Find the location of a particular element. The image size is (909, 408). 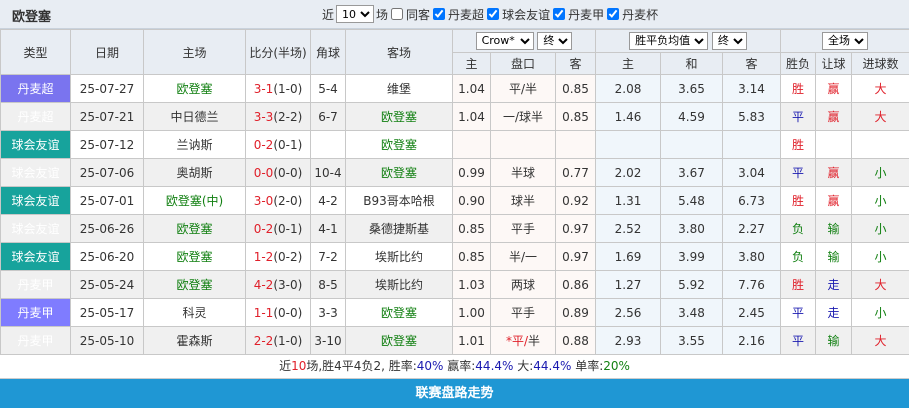

odds-home: 1.03 is located at coordinates (472, 285).